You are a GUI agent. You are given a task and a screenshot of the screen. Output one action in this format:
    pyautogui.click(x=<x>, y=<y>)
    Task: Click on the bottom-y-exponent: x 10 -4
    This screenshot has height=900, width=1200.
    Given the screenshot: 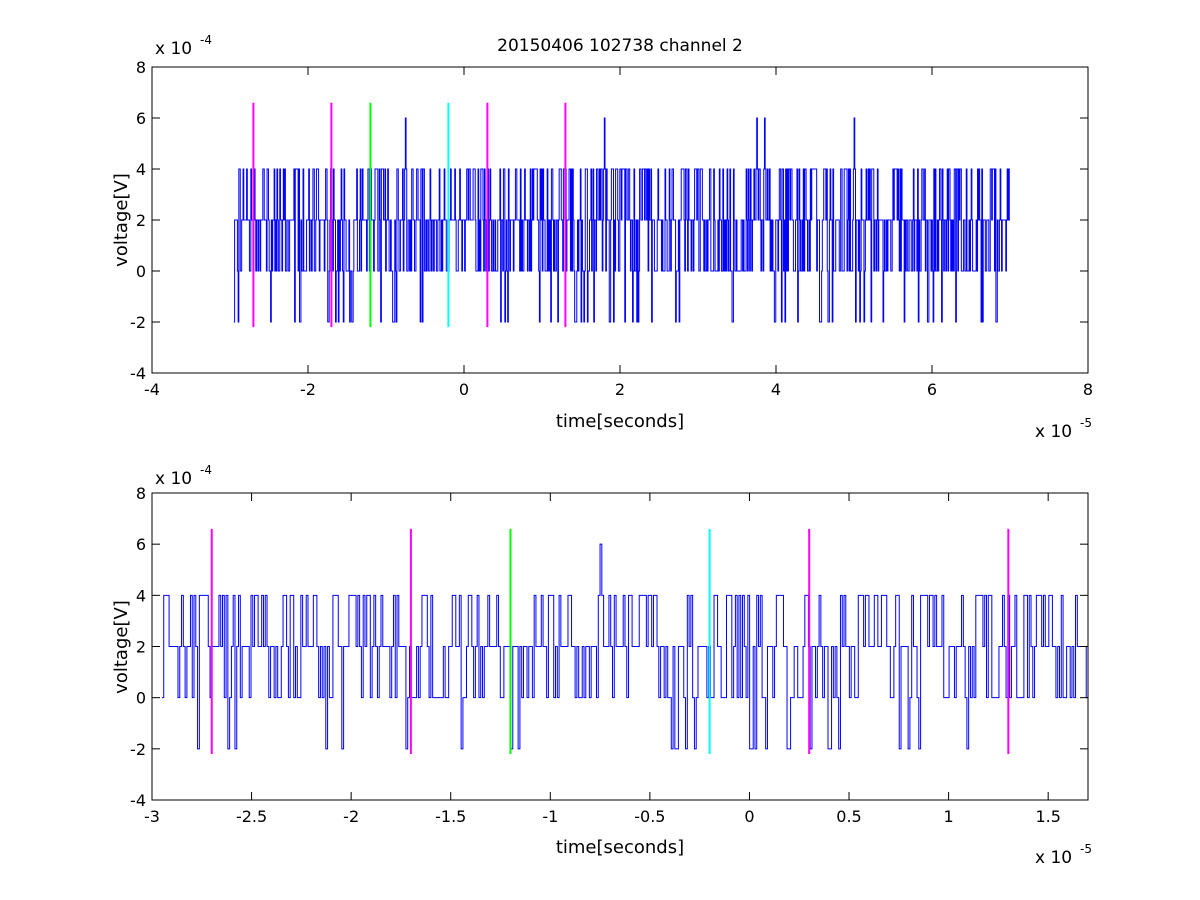 What is the action you would take?
    pyautogui.click(x=183, y=476)
    